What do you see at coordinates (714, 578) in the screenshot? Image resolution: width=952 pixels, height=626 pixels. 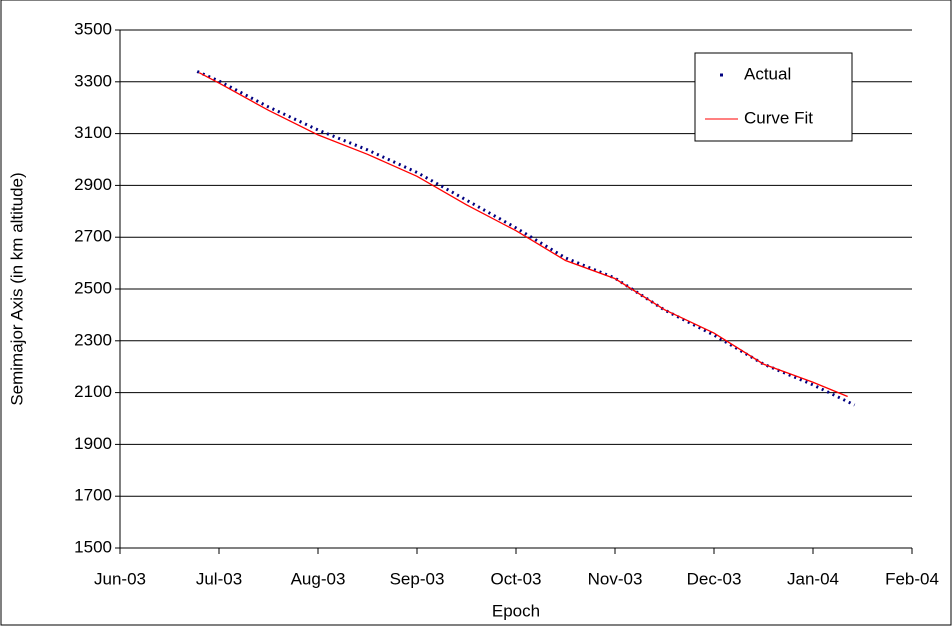 I see `x-tick-label: Dec-03` at bounding box center [714, 578].